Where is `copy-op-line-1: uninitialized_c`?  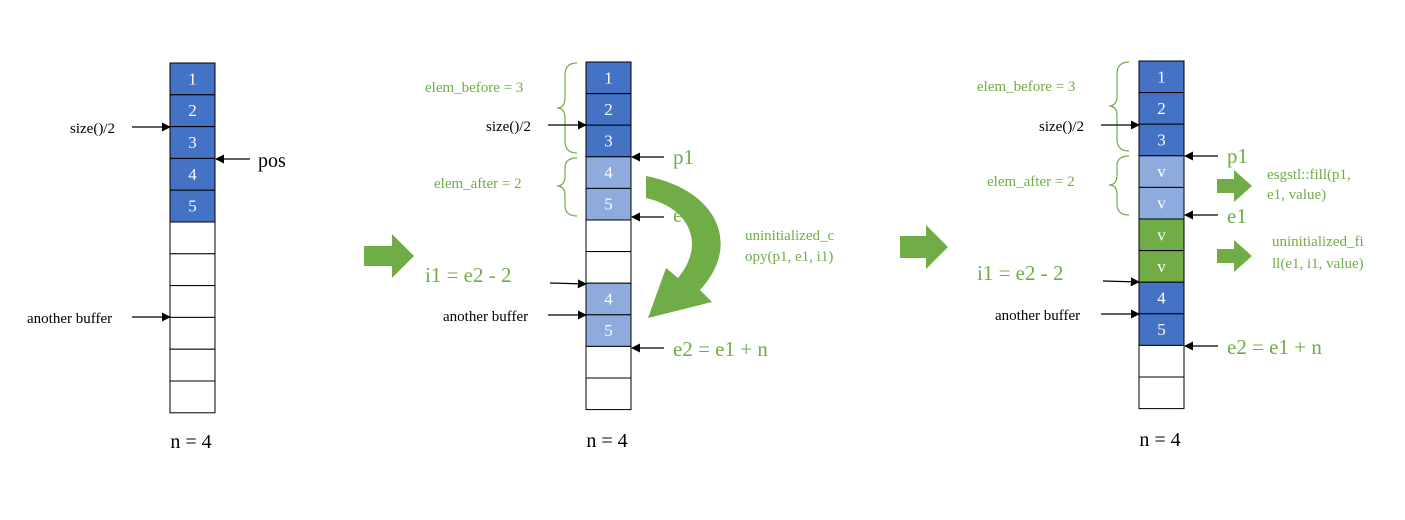 copy-op-line-1: uninitialized_c is located at coordinates (789, 236).